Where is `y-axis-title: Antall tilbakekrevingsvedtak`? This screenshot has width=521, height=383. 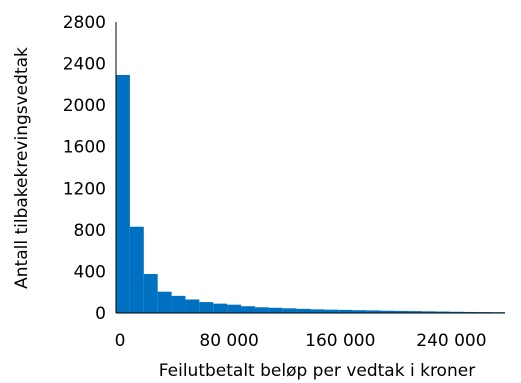 y-axis-title: Antall tilbakekrevingsvedtak is located at coordinates (22, 168).